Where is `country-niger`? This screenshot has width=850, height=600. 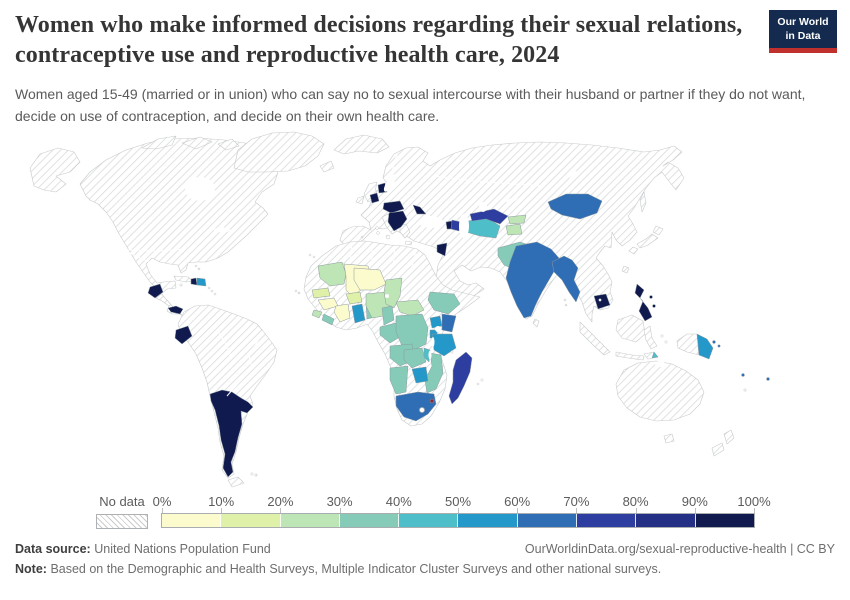
country-niger is located at coordinates (370, 279).